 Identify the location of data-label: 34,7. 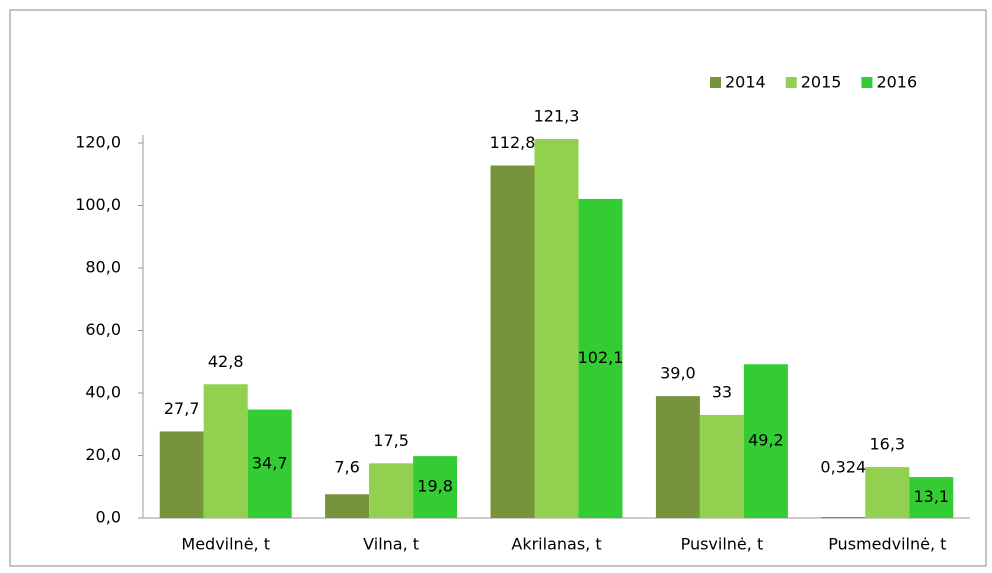
(270, 462).